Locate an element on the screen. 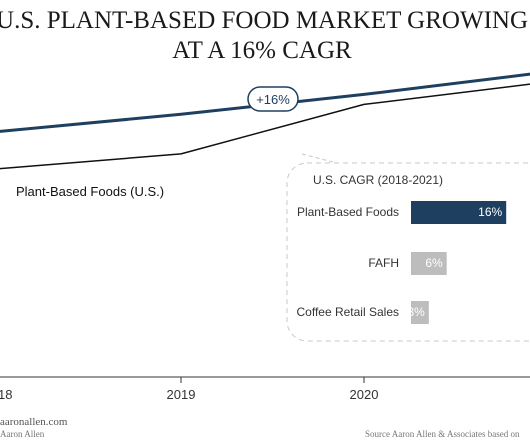 This screenshot has height=442, width=530. series-label: Plant-Based Foods (U.S.) is located at coordinates (90, 191).